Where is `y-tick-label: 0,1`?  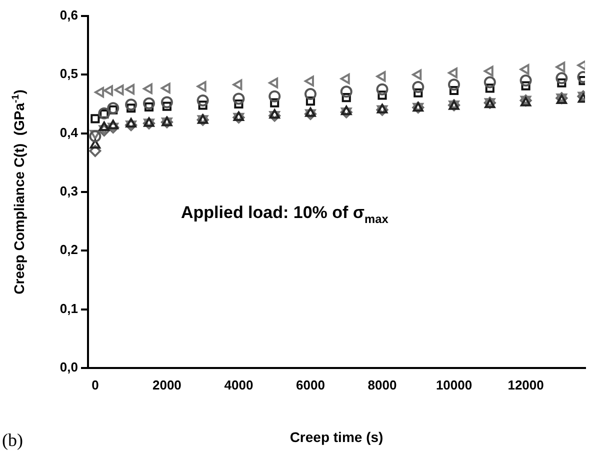 y-tick-label: 0,1 is located at coordinates (69, 308).